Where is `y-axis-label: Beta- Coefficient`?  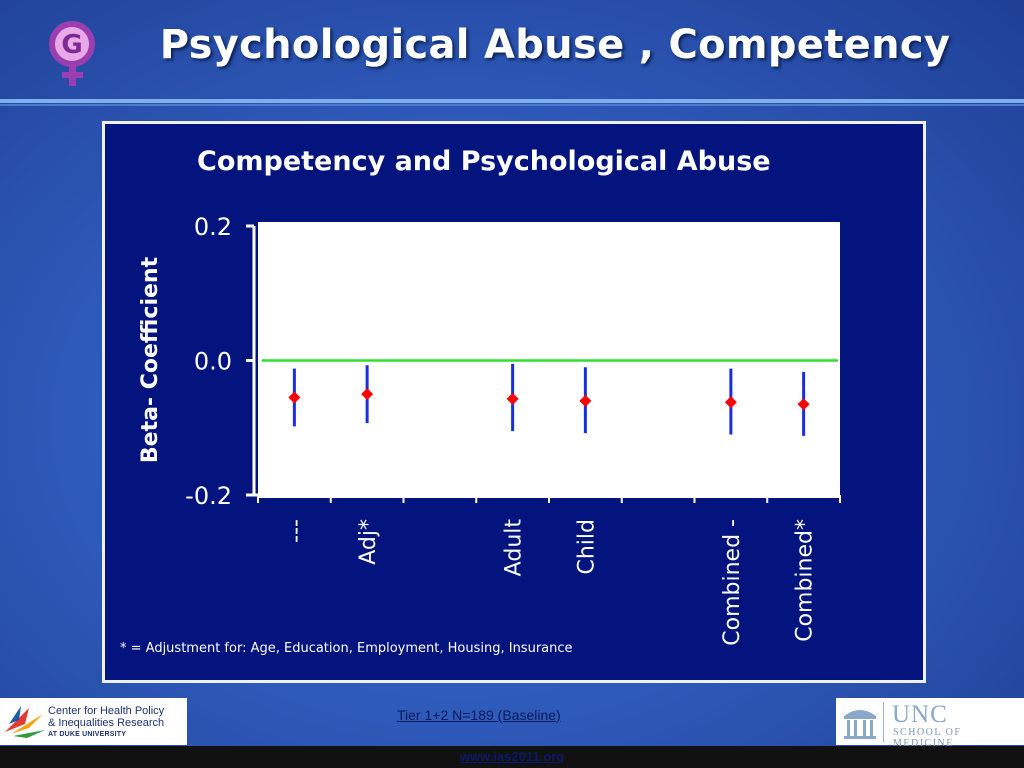 y-axis-label: Beta- Coefficient is located at coordinates (150, 359).